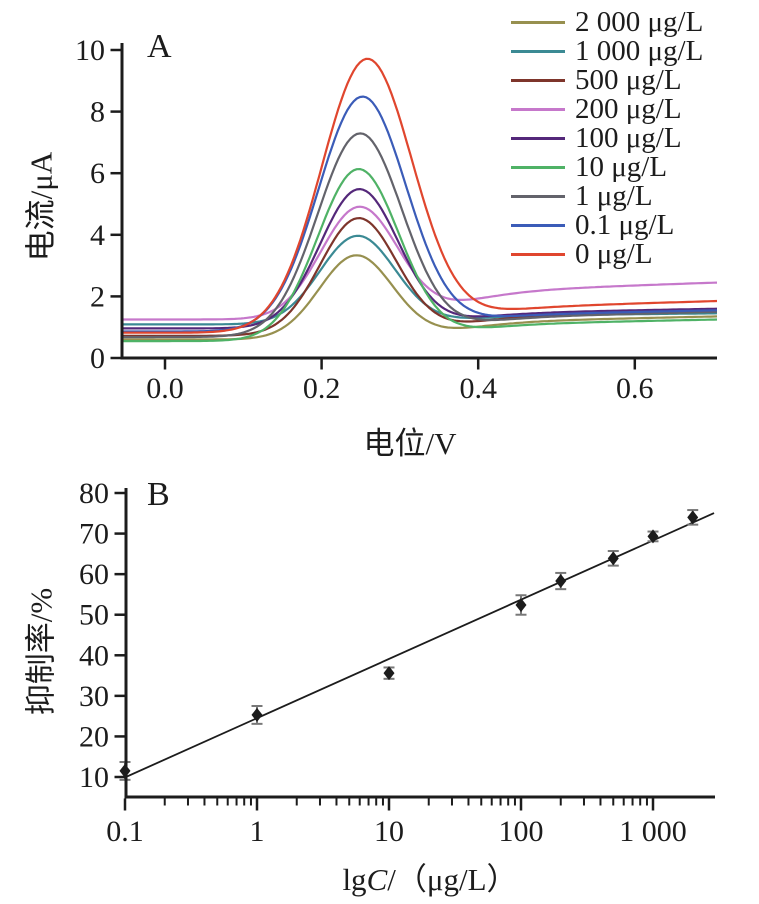 This screenshot has width=759, height=904. What do you see at coordinates (41, 206) in the screenshot?
I see `panel-a-y-axis-label: 电流/μA` at bounding box center [41, 206].